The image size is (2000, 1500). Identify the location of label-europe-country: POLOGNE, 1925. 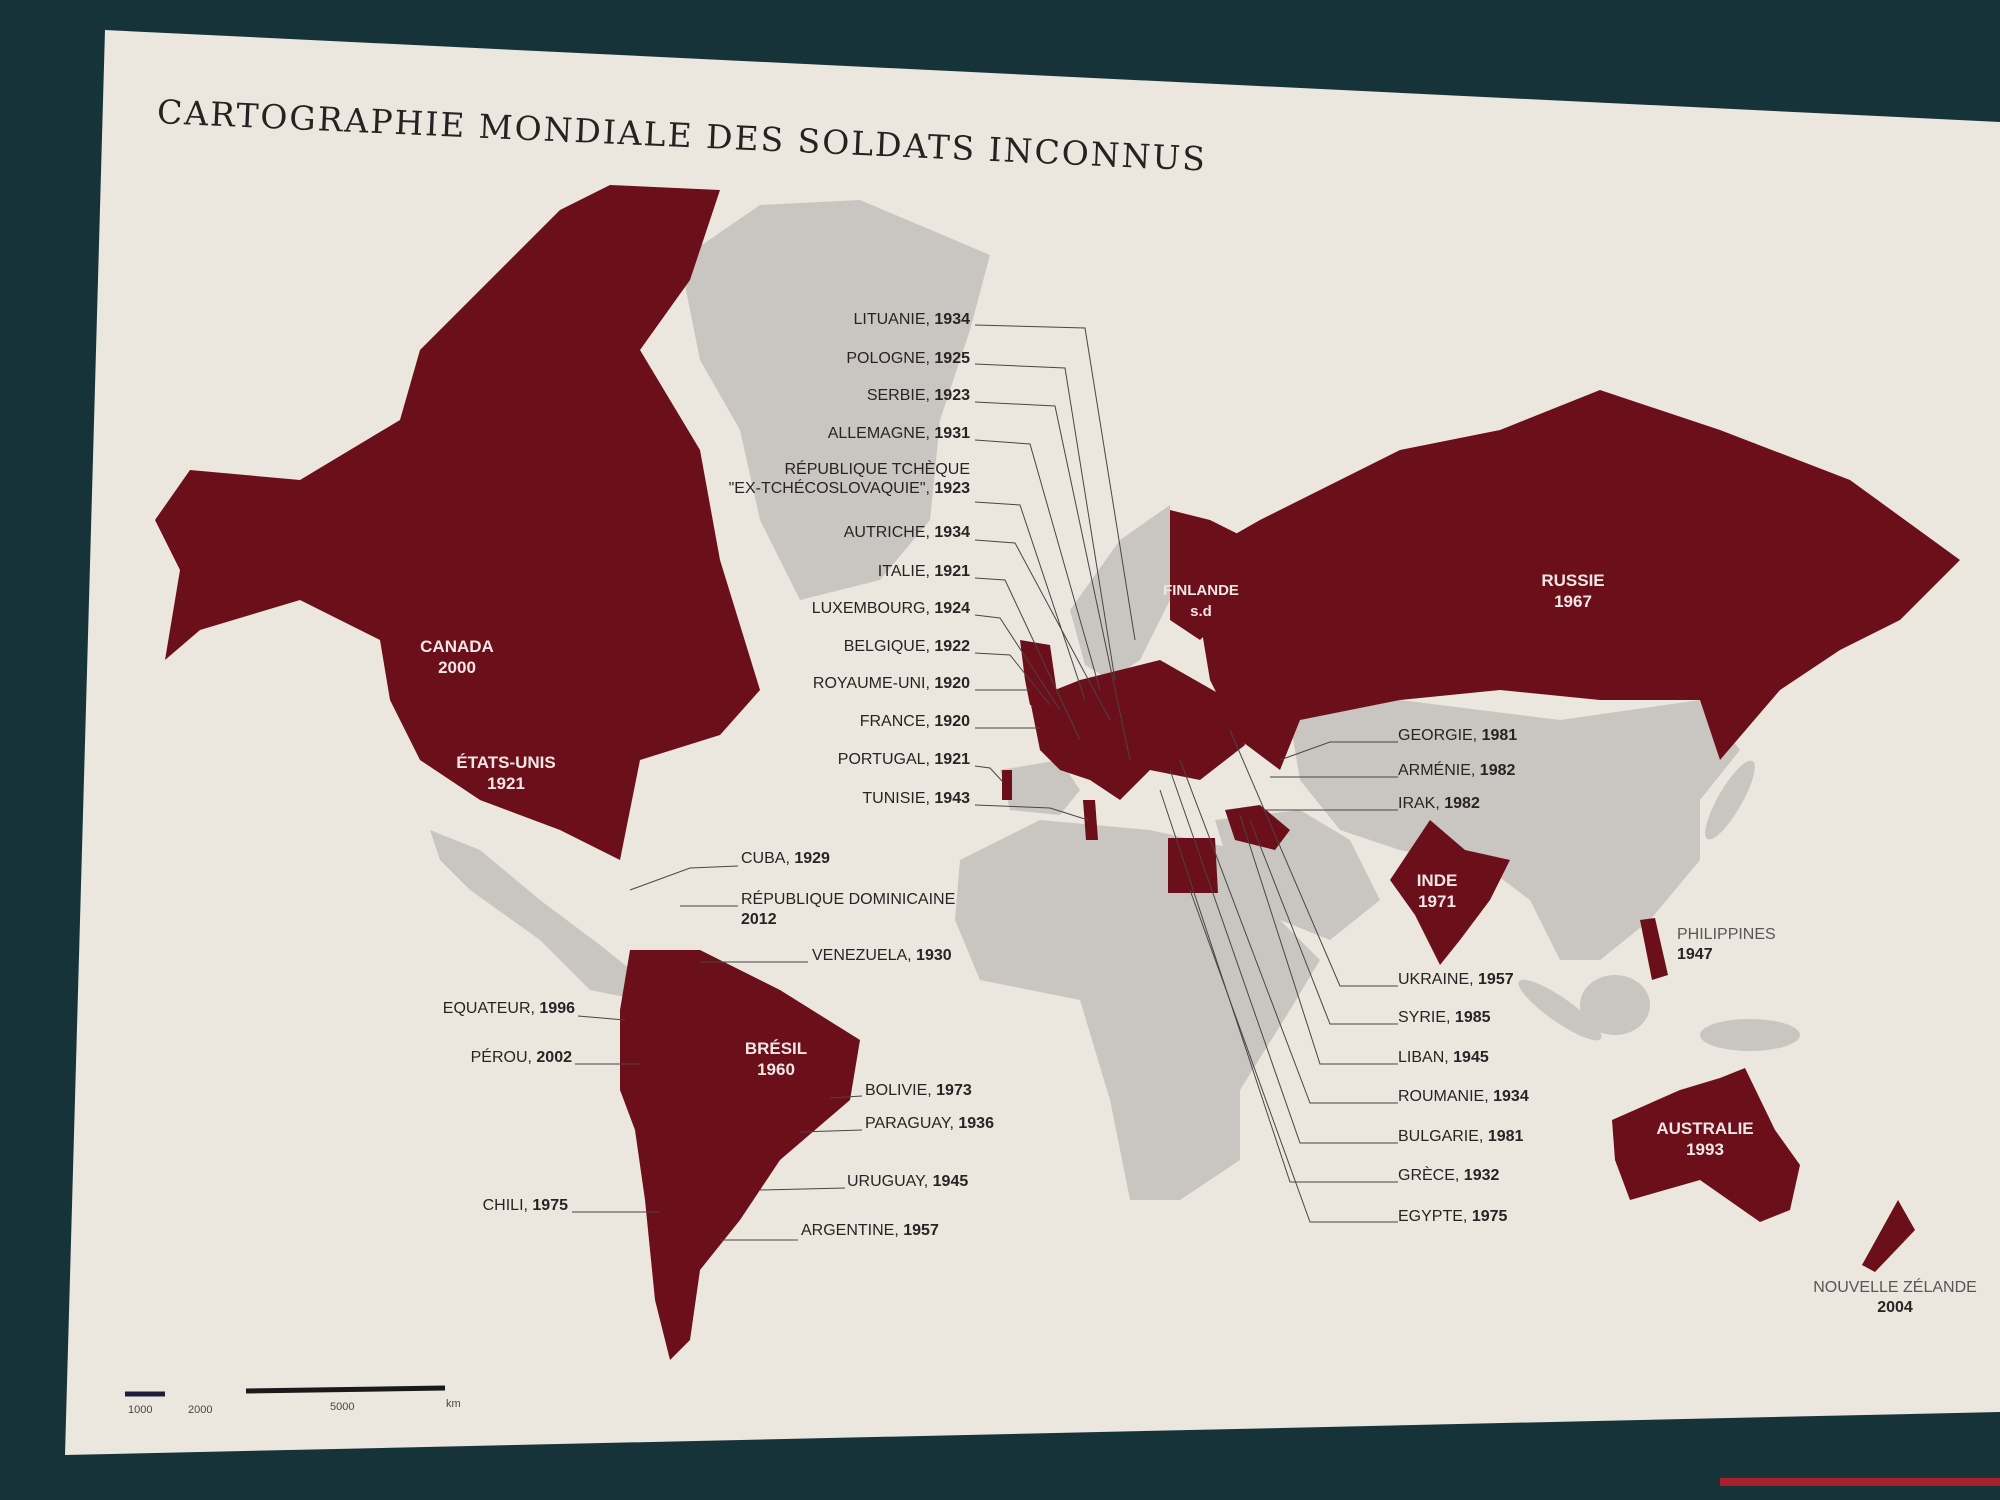
(908, 359).